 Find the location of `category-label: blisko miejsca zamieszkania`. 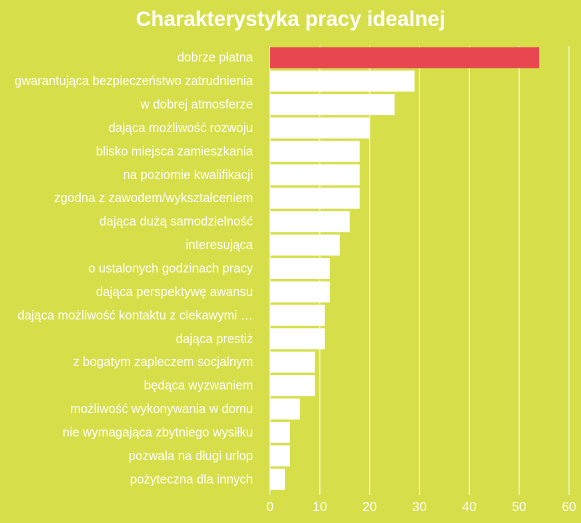

category-label: blisko miejsca zamieszkania is located at coordinates (174, 151).